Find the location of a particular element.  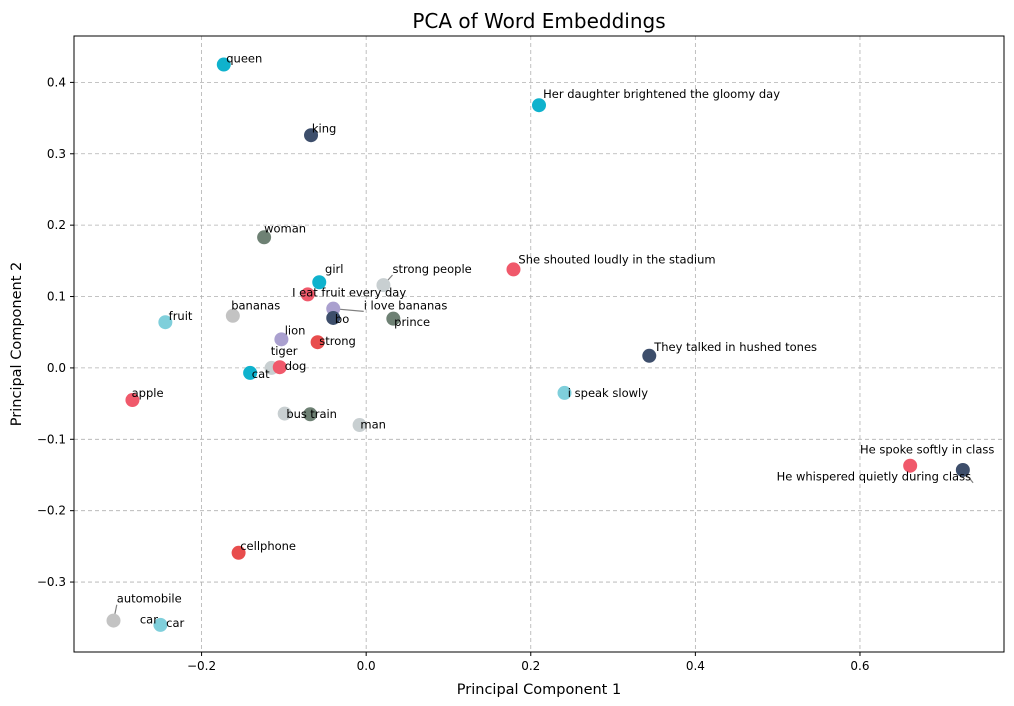

point-i-eat-fruit-every-day is located at coordinates (307, 294).